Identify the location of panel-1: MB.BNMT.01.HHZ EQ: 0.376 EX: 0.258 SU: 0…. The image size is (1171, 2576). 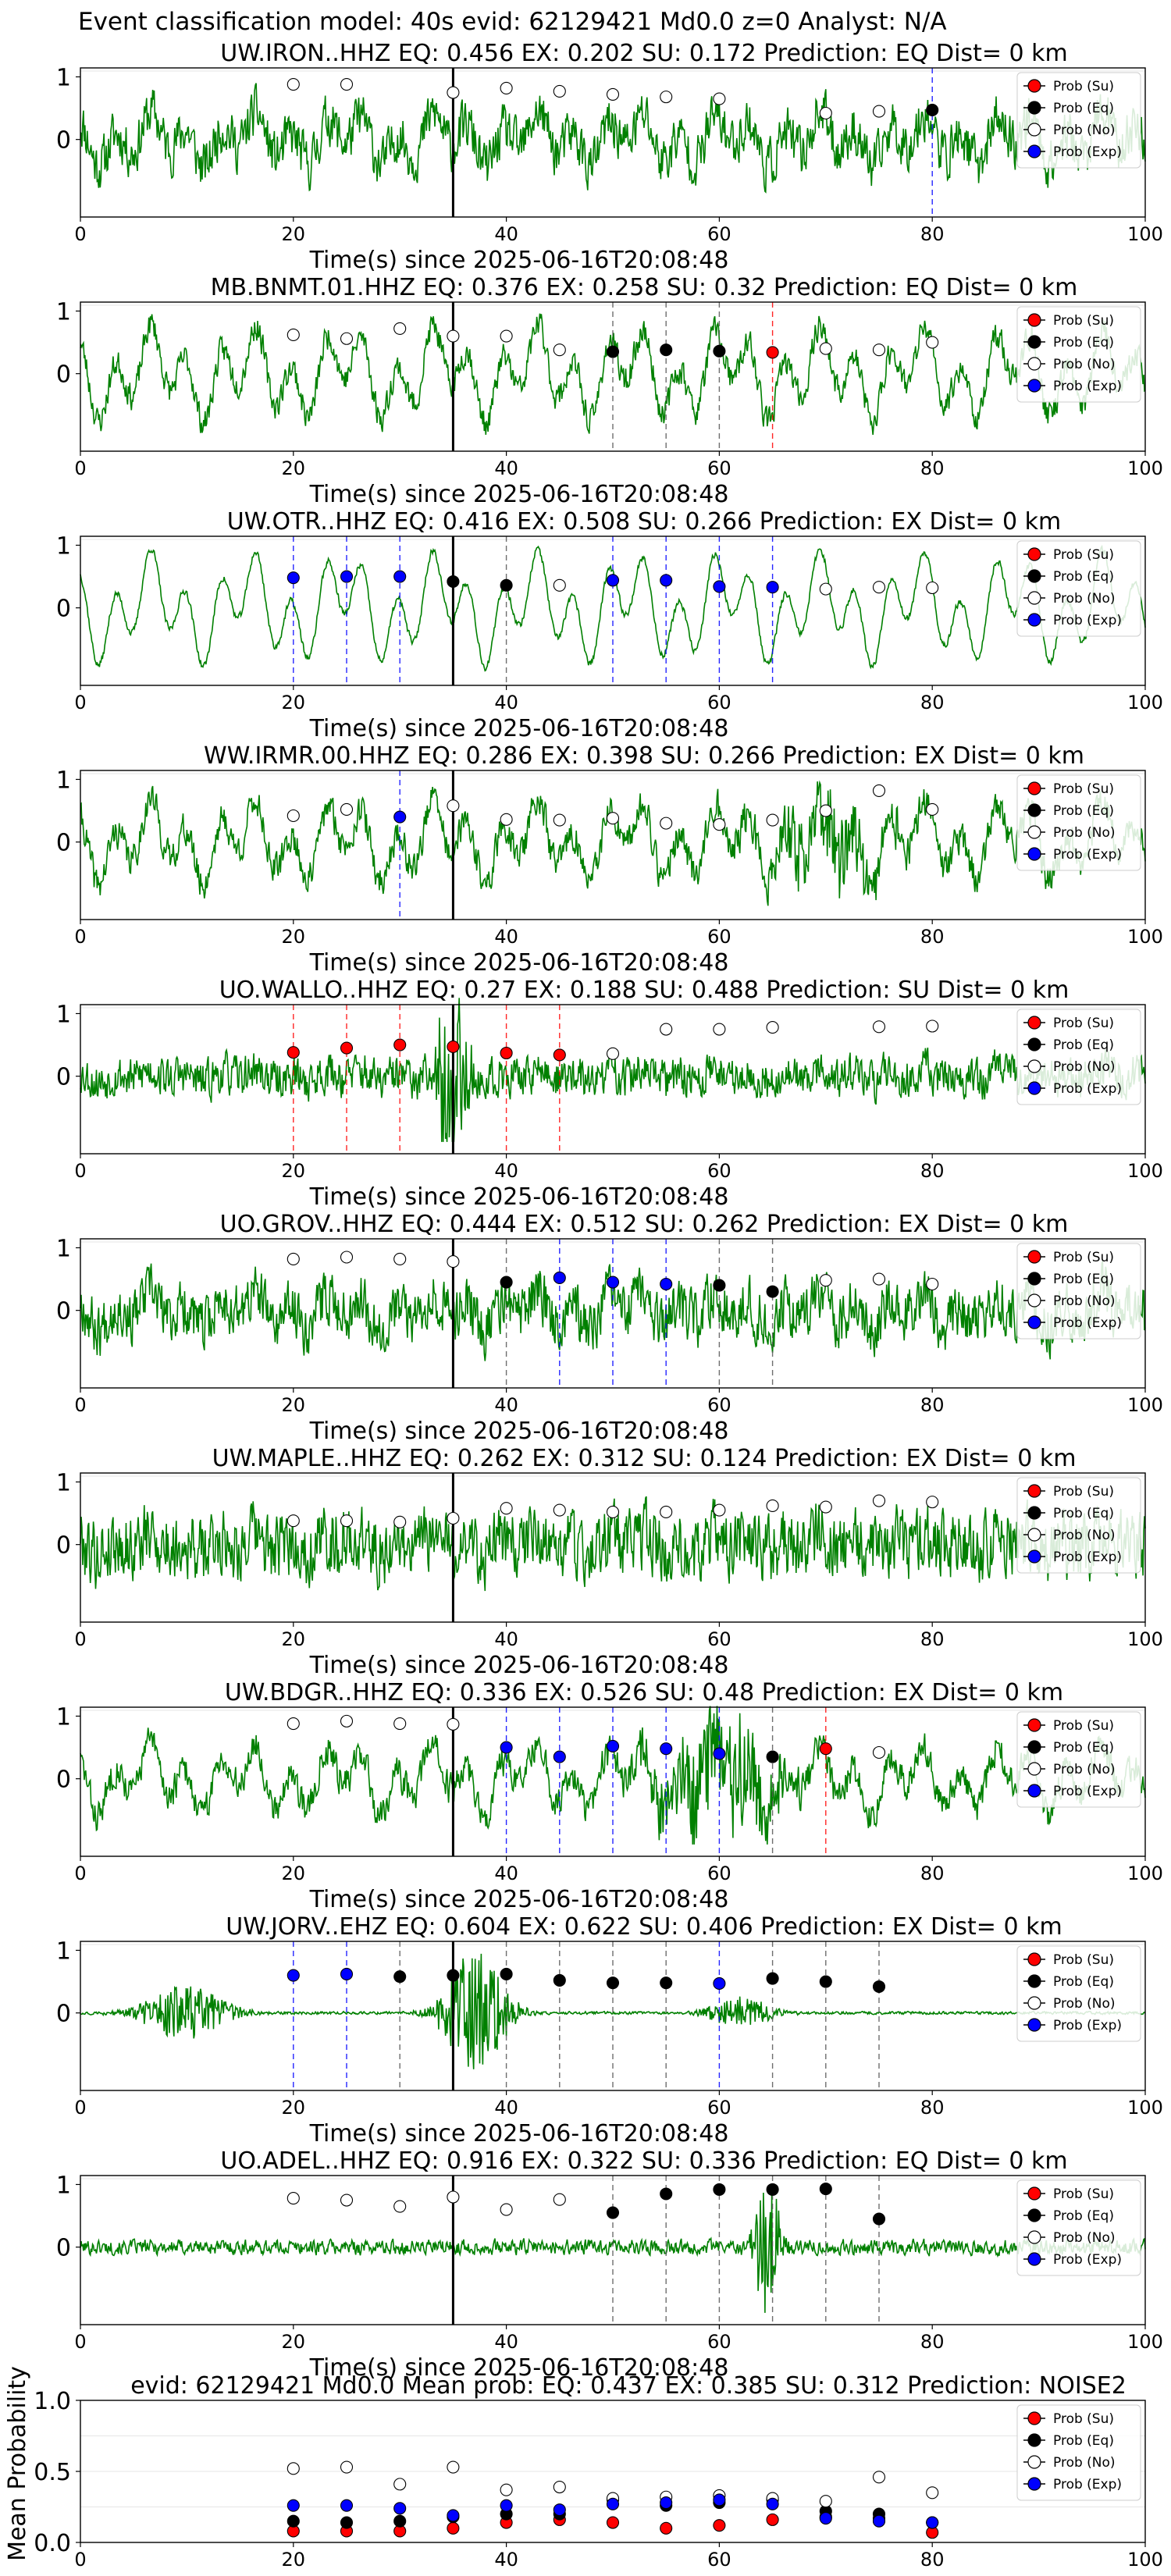
(609, 391).